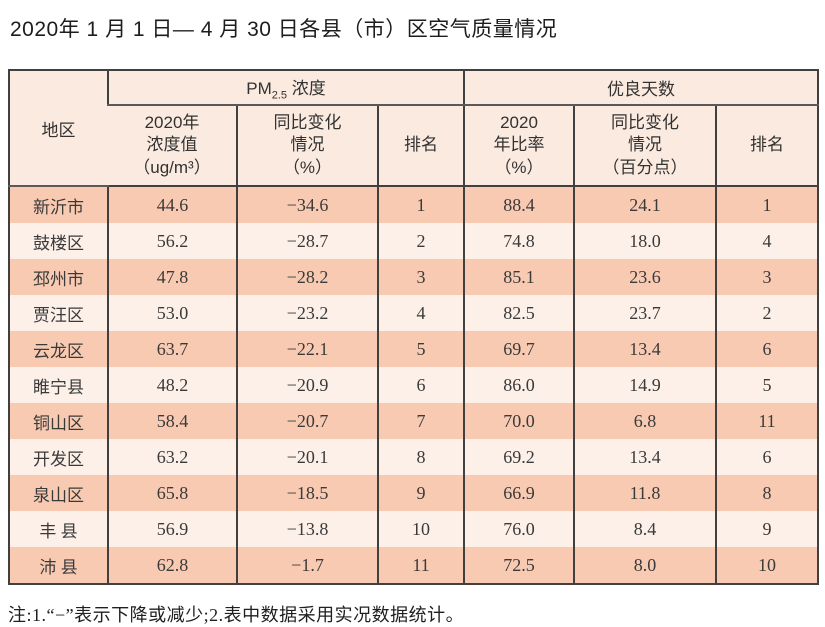  I want to click on cell-good-change: 8.4, so click(644, 529).